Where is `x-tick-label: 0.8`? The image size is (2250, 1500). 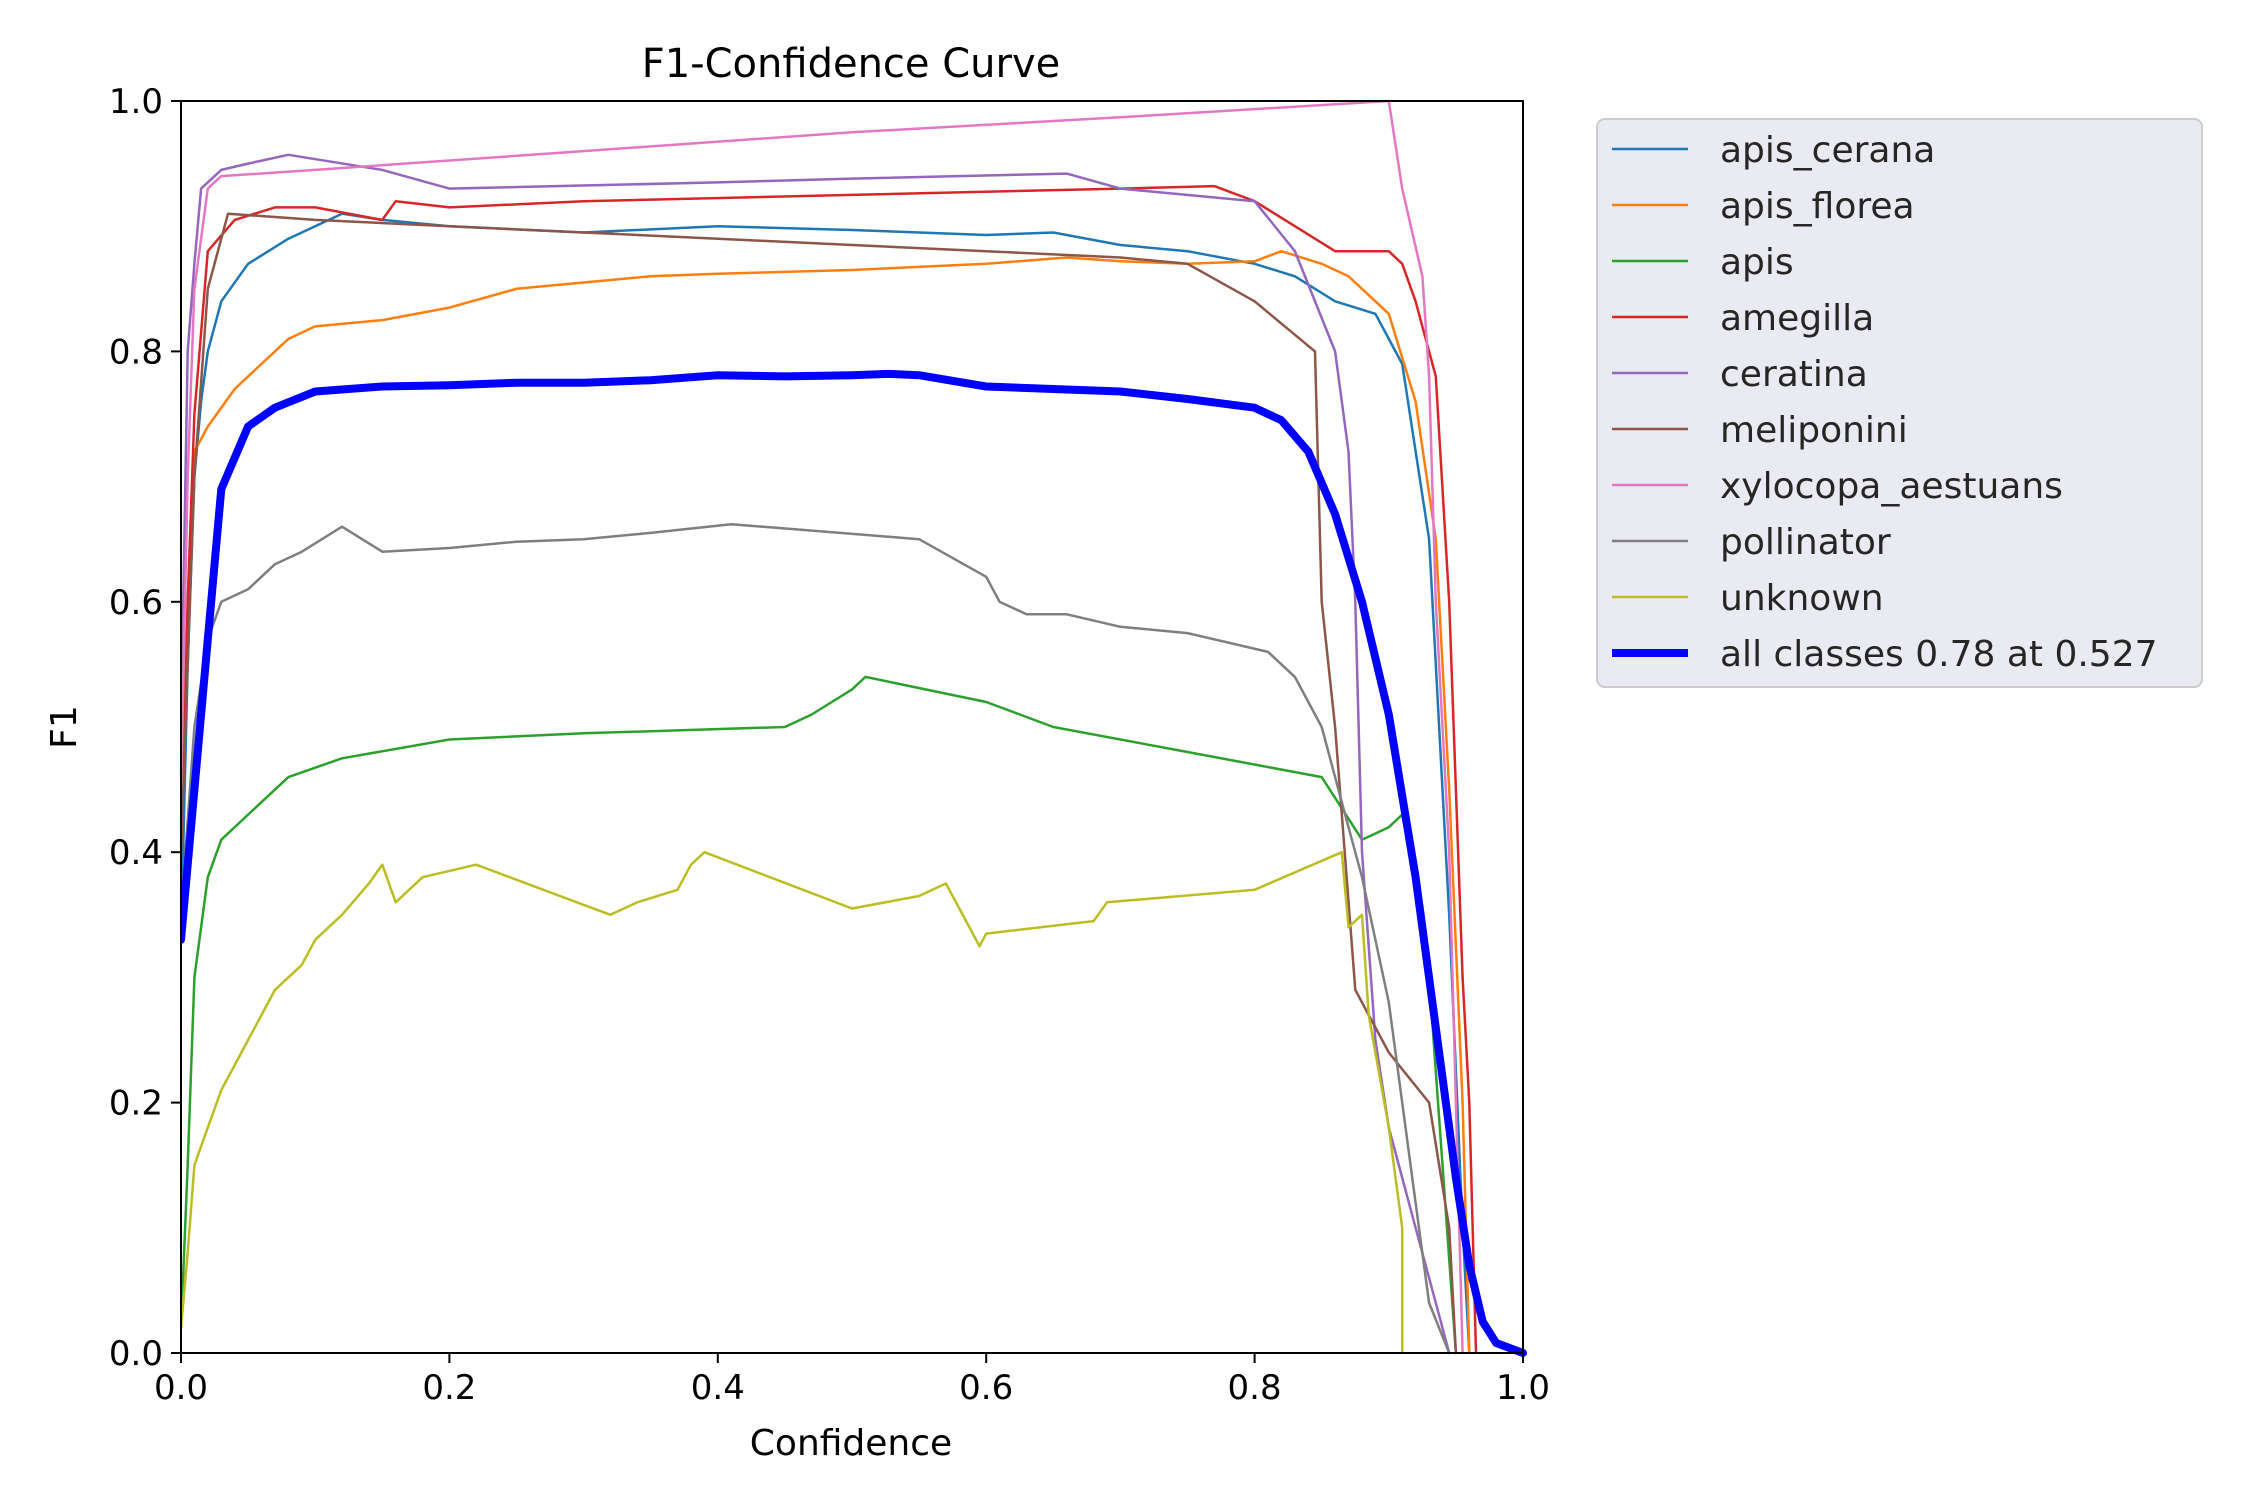 x-tick-label: 0.8 is located at coordinates (1255, 1388).